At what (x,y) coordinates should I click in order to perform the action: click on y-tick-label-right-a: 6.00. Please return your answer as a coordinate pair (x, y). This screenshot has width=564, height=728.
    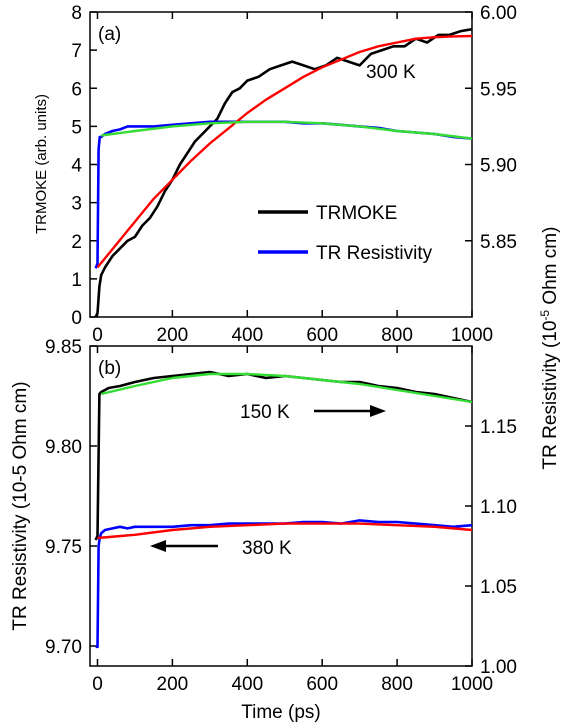
    Looking at the image, I should click on (498, 13).